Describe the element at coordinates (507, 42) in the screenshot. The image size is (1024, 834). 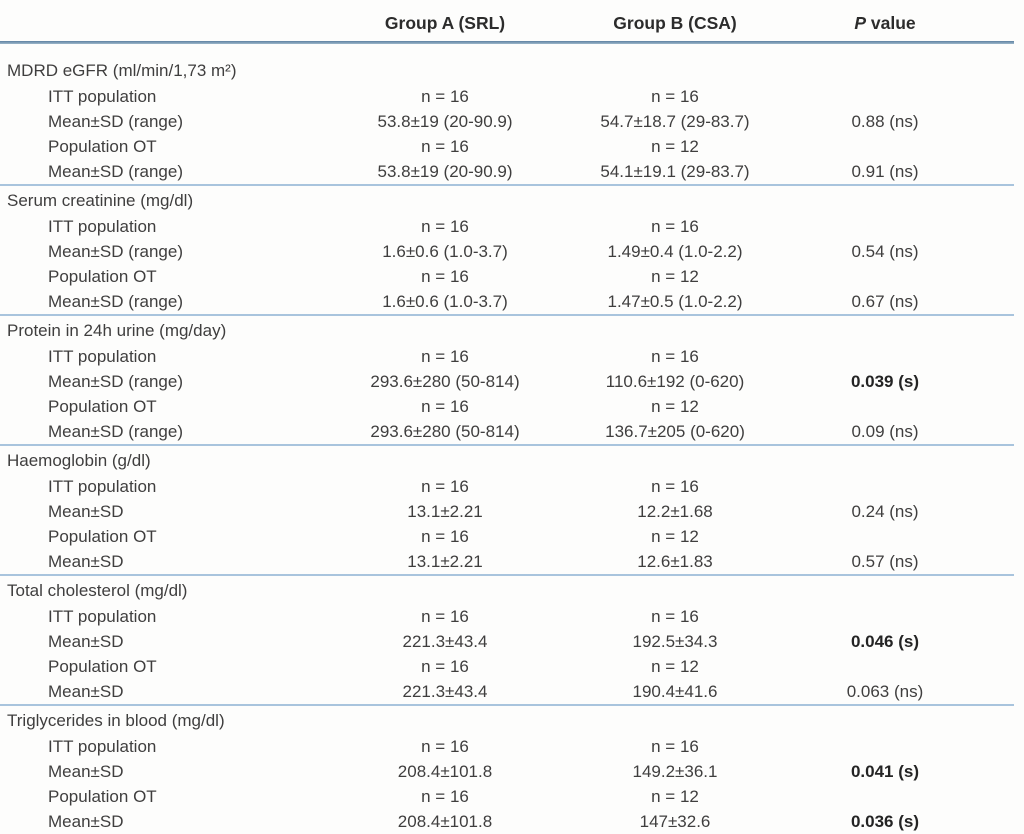
I see `header-rule` at that location.